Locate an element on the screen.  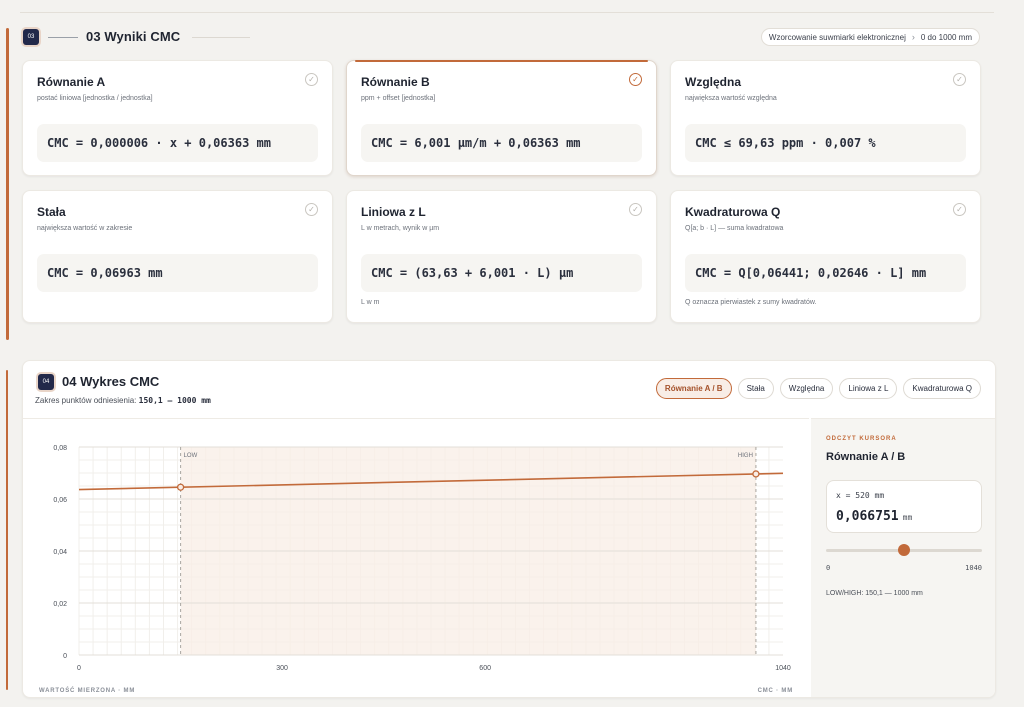
x-axis-label: WARTOŚĆ MIERZONA · MM is located at coordinates (87, 690).